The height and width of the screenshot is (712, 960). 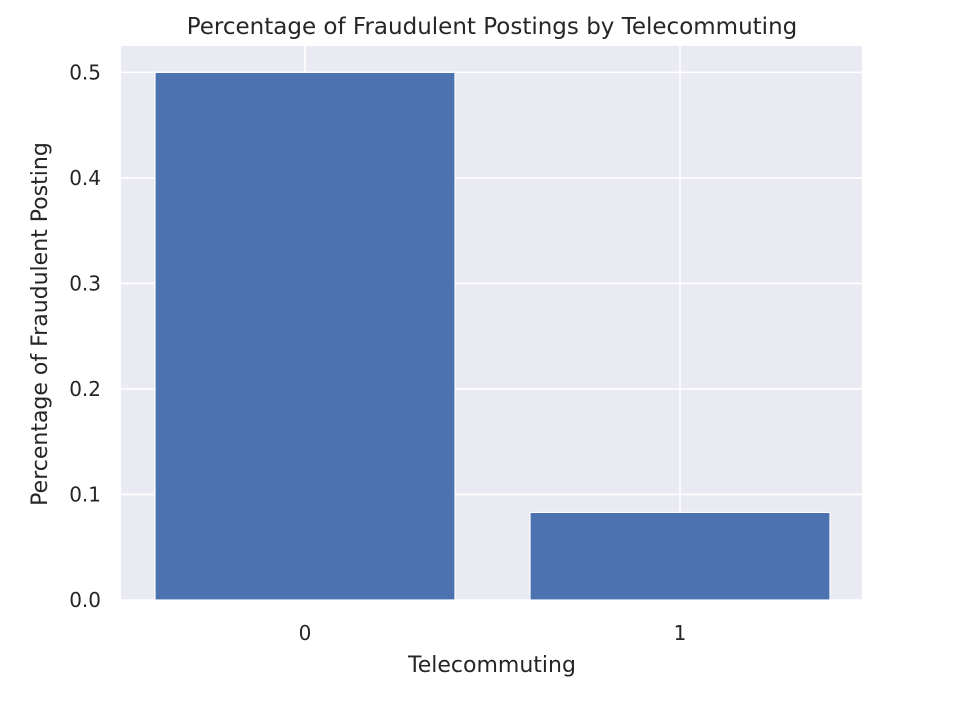 I want to click on y-tick-label: 0.4, so click(x=85, y=178).